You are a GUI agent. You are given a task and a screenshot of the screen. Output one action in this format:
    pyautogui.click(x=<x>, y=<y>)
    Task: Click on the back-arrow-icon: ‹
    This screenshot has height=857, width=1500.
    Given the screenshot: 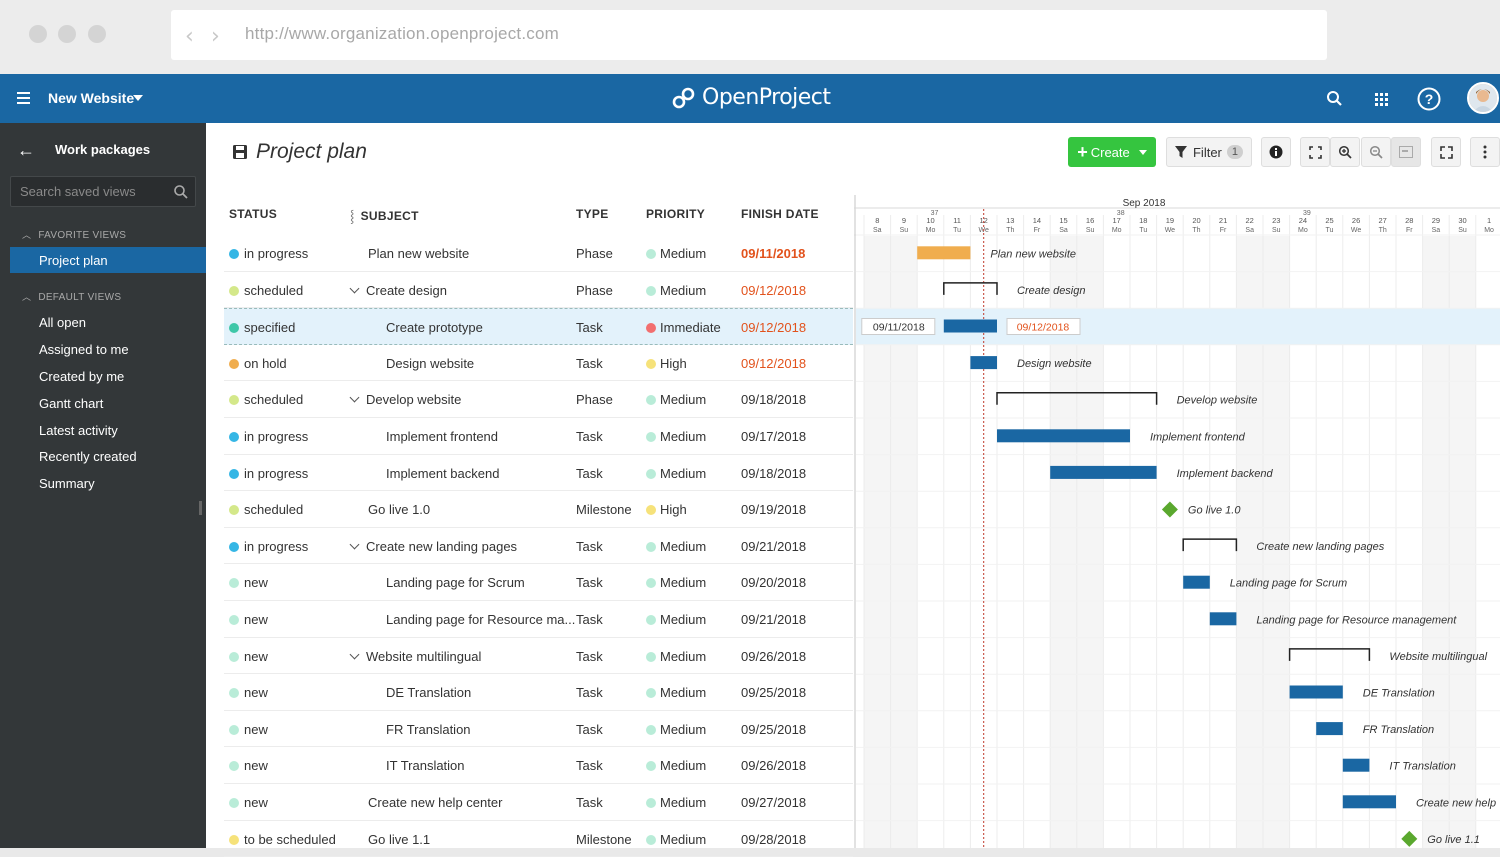 What is the action you would take?
    pyautogui.click(x=189, y=36)
    